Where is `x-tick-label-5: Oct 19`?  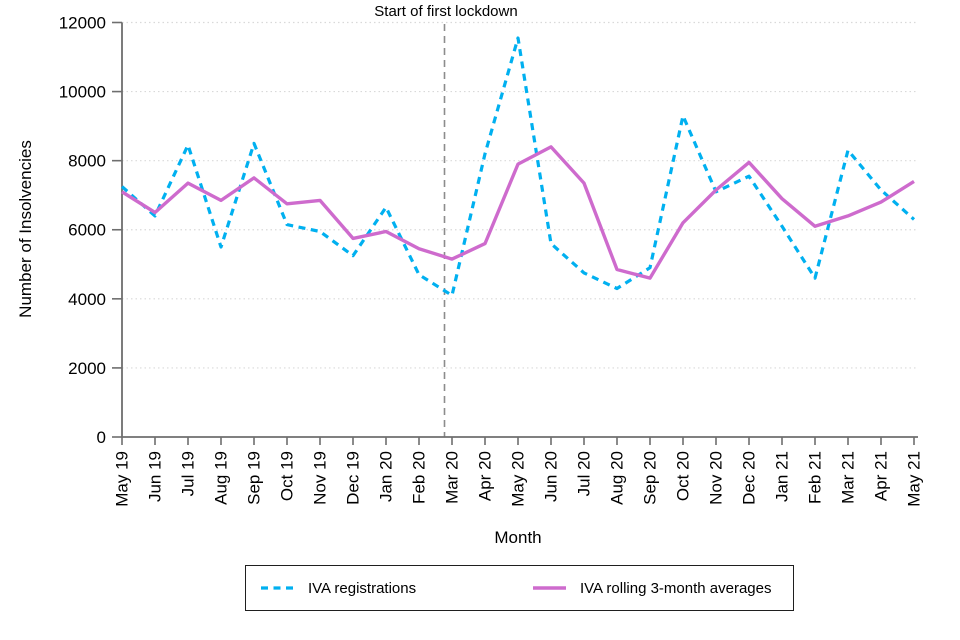 x-tick-label-5: Oct 19 is located at coordinates (287, 476).